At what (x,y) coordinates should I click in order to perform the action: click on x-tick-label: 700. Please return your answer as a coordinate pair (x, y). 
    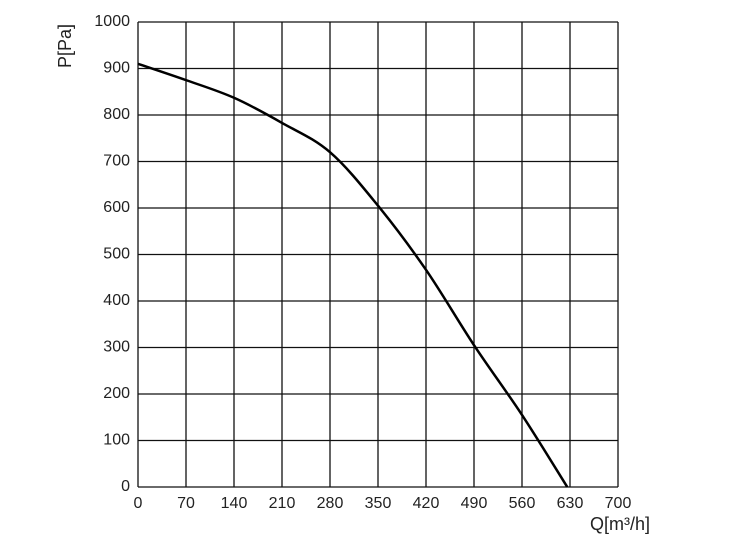
    Looking at the image, I should click on (618, 503).